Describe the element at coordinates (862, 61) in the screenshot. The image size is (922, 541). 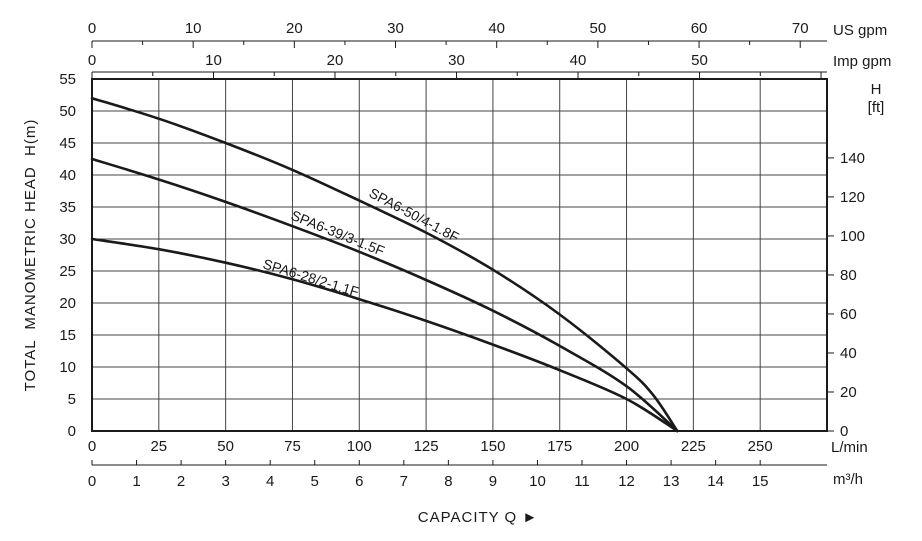
I see `unit-label-imp-gpm: Imp gpm` at that location.